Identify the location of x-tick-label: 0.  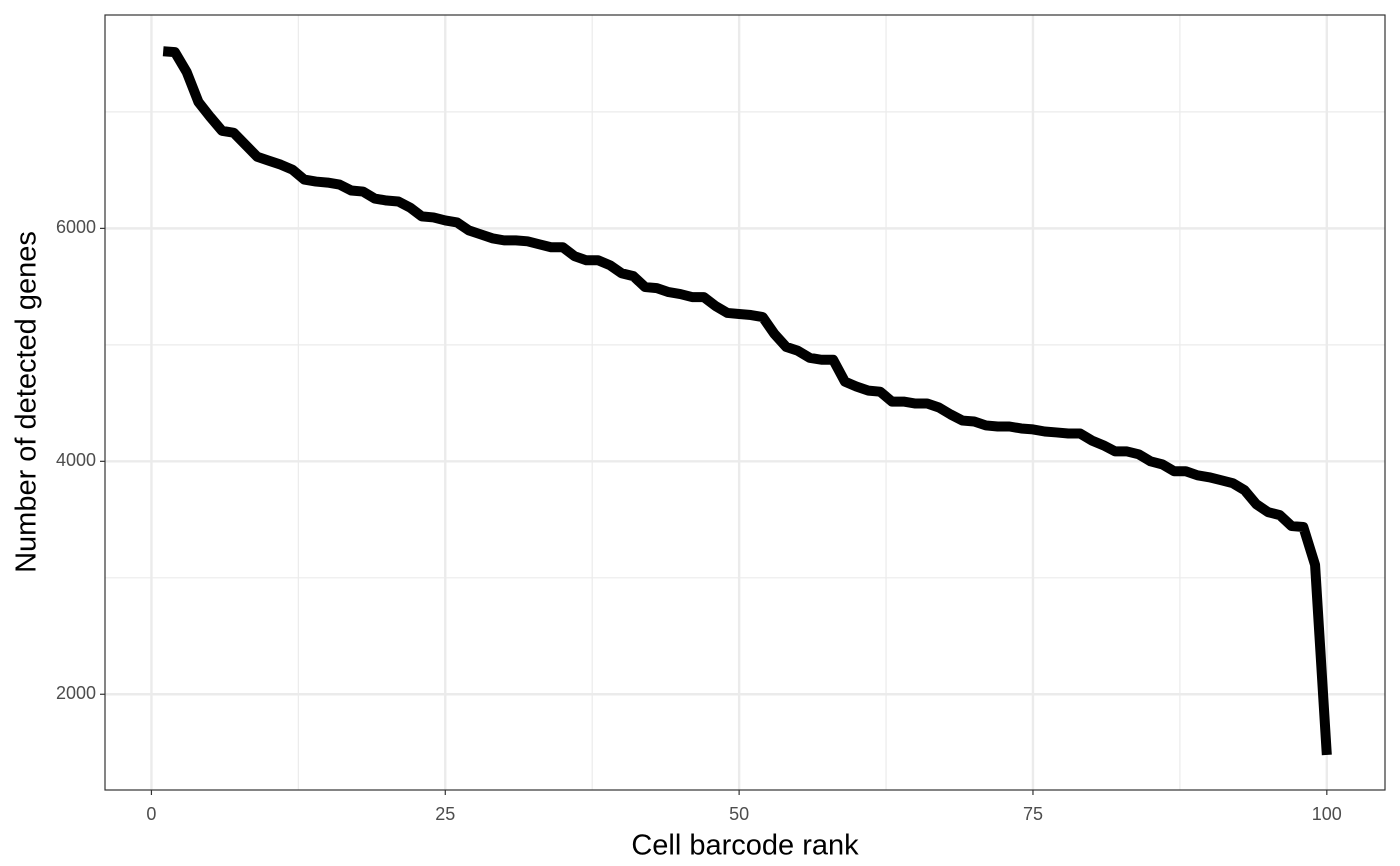
(151, 814).